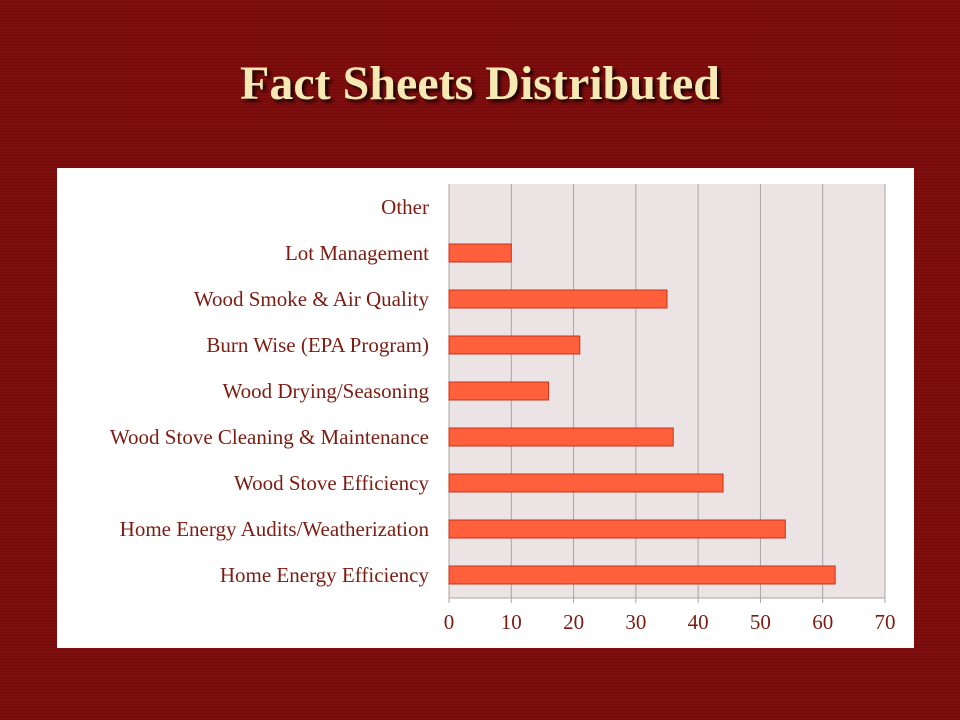  Describe the element at coordinates (698, 622) in the screenshot. I see `x-tick-label: 40` at that location.